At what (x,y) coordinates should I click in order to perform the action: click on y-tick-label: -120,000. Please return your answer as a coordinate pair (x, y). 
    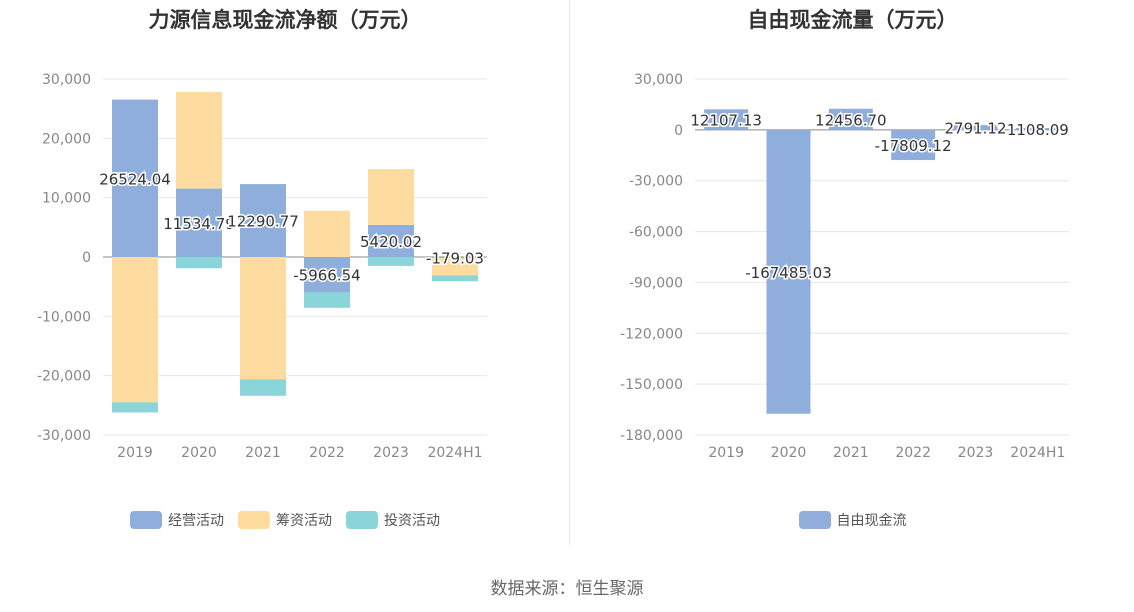
    Looking at the image, I should click on (651, 334).